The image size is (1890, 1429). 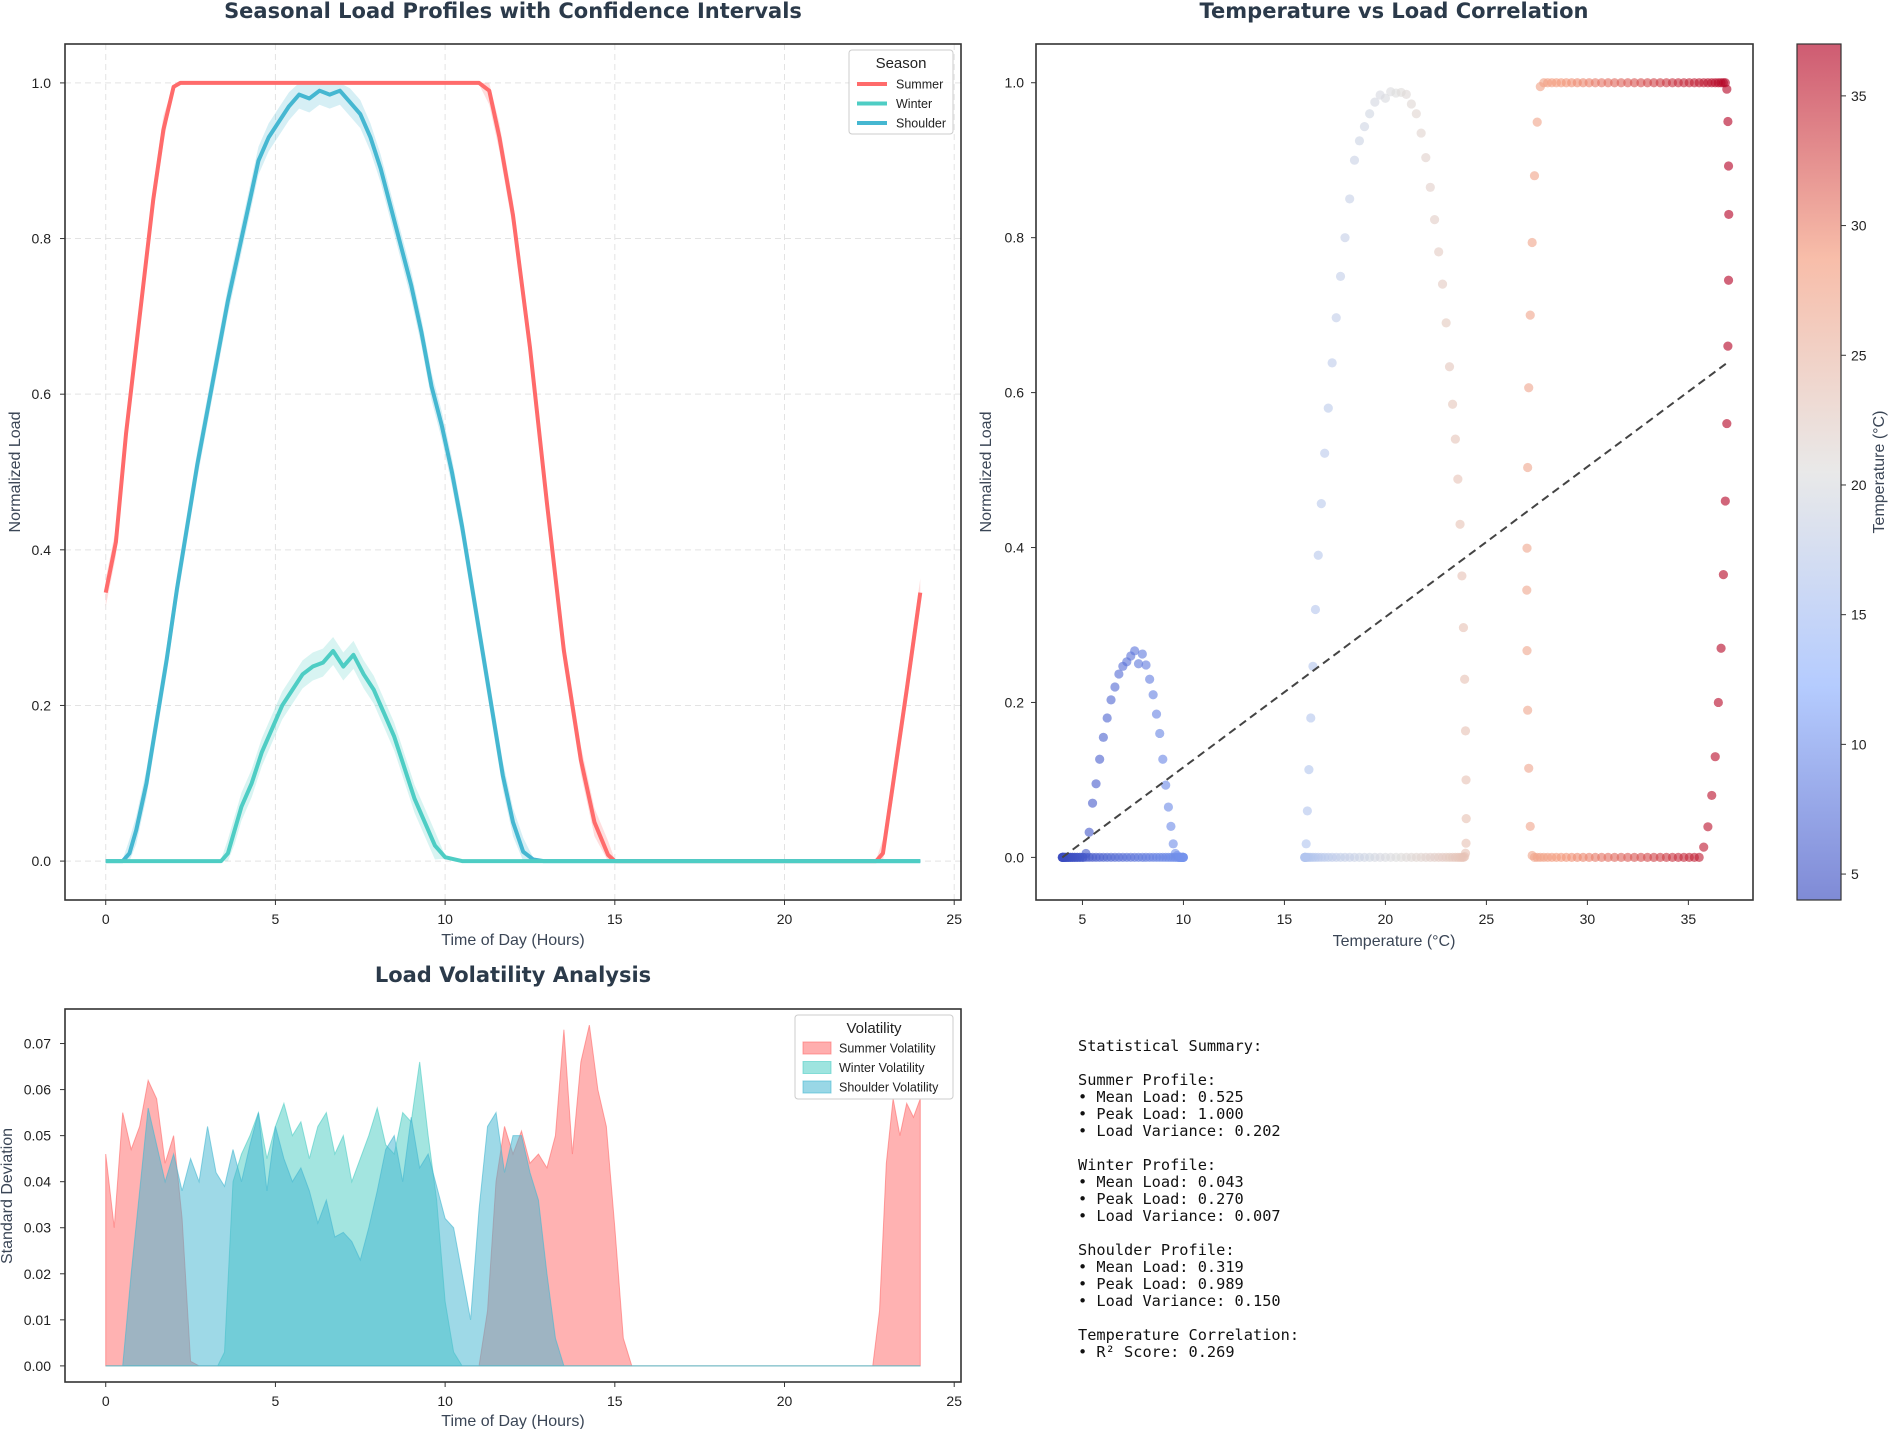 What do you see at coordinates (42, 394) in the screenshot?
I see `load-profile-ytick-label: 0.6` at bounding box center [42, 394].